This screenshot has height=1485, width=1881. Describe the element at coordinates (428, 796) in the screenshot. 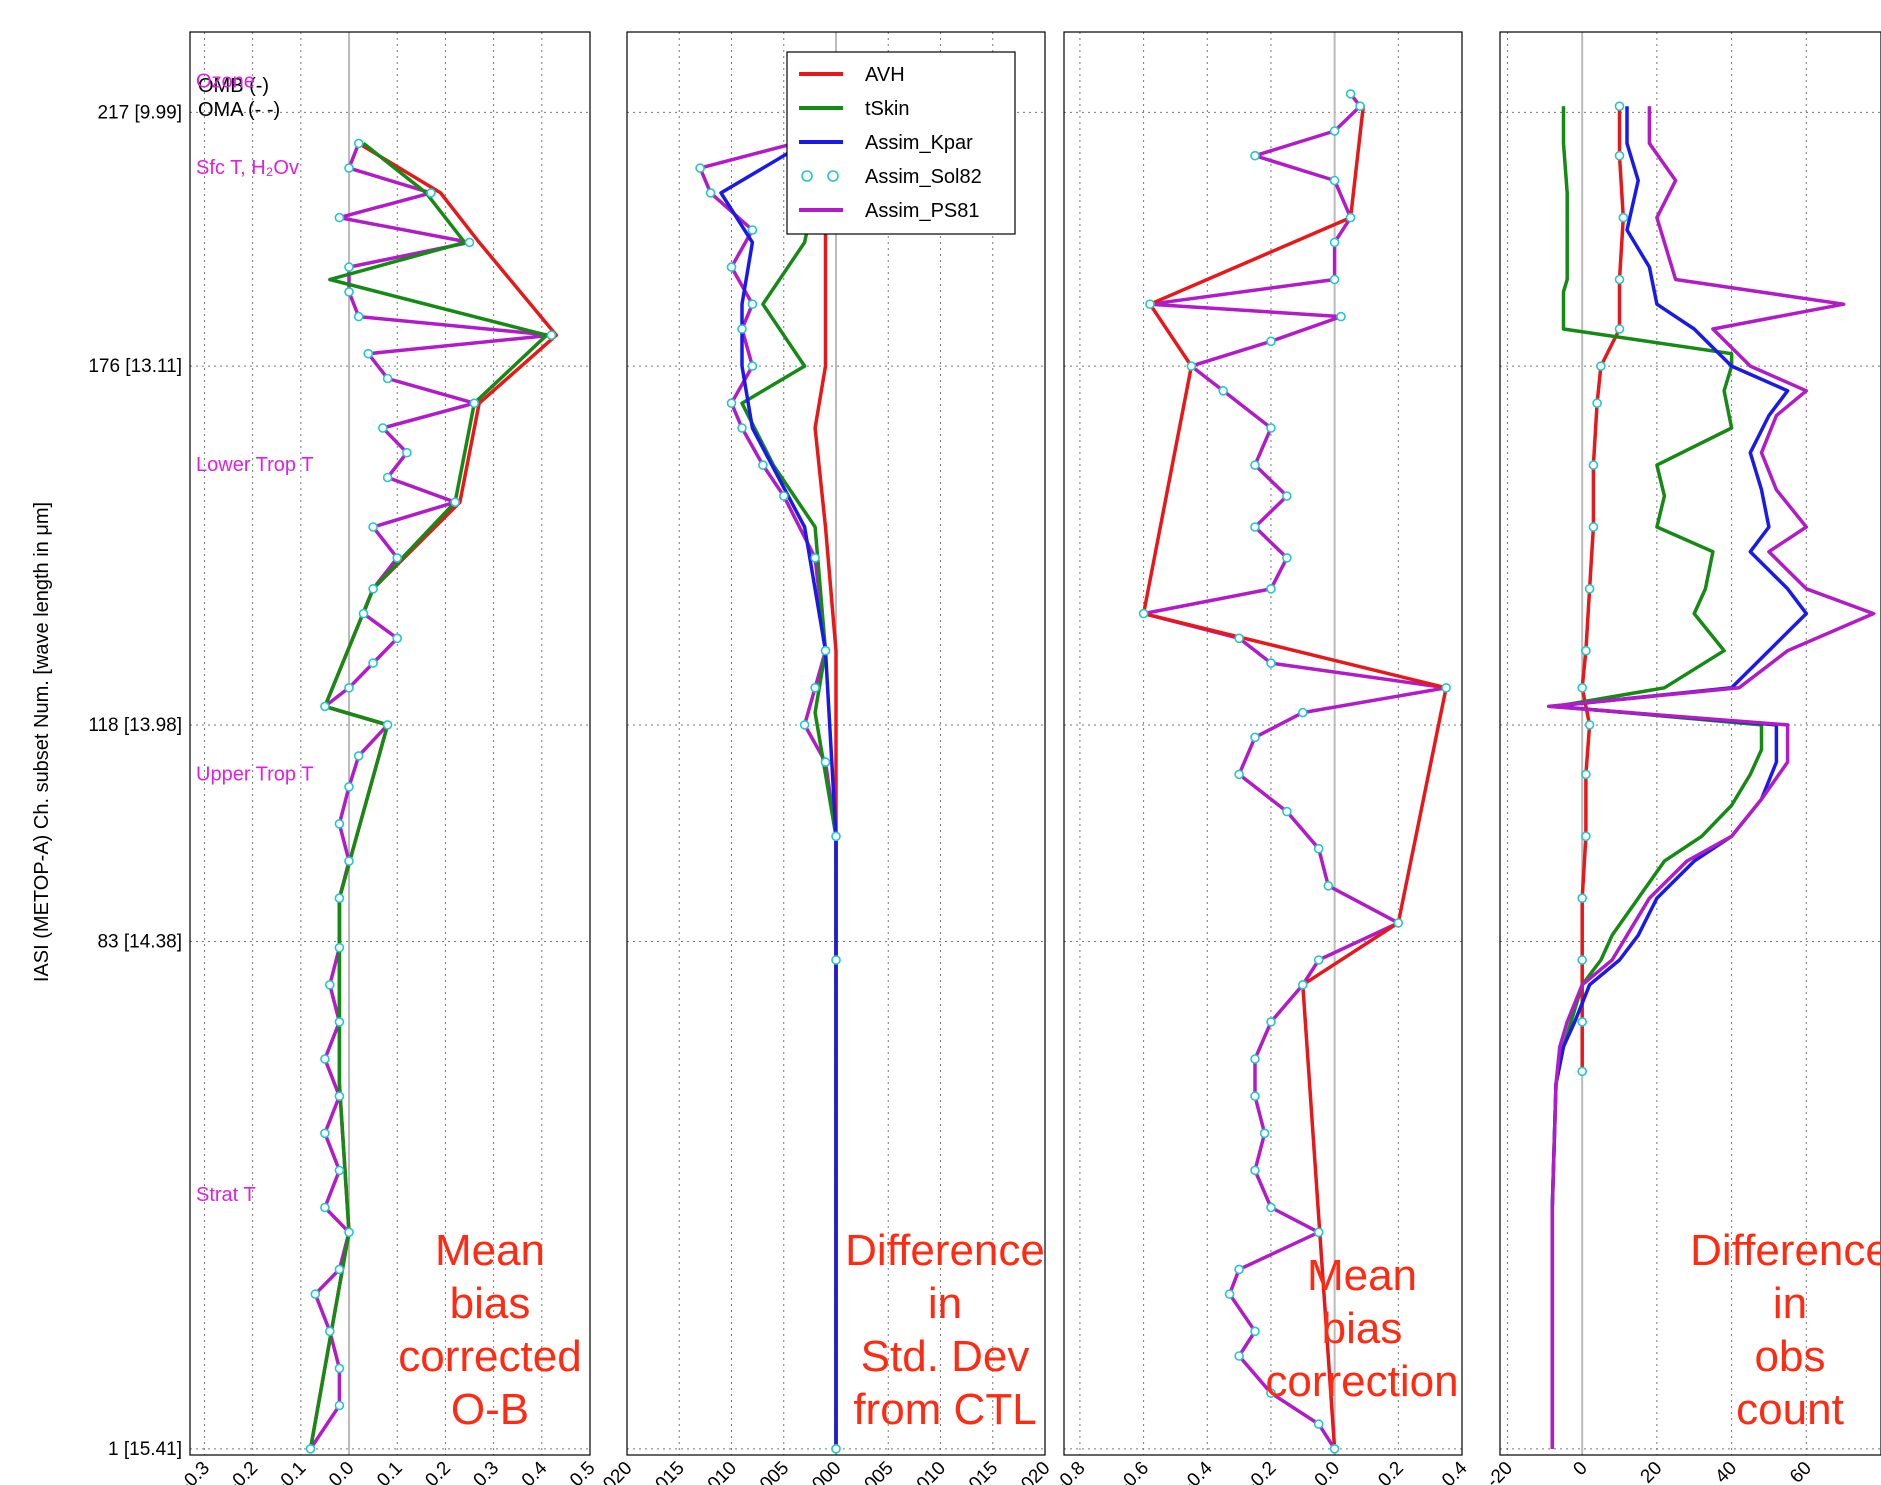

I see `series-line-tskin` at that location.